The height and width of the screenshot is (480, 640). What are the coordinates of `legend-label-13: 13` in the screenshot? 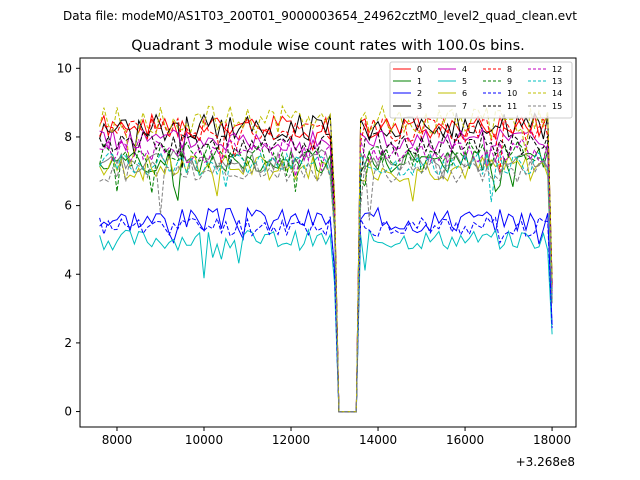 It's located at (557, 81).